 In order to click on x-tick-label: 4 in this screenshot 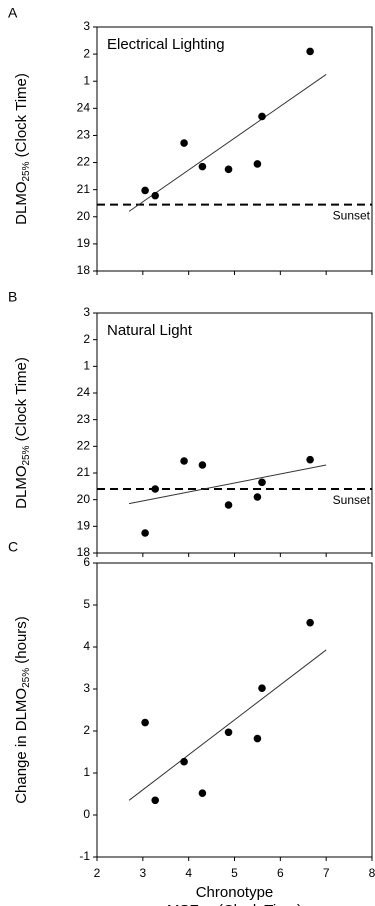, I will do `click(188, 873)`.